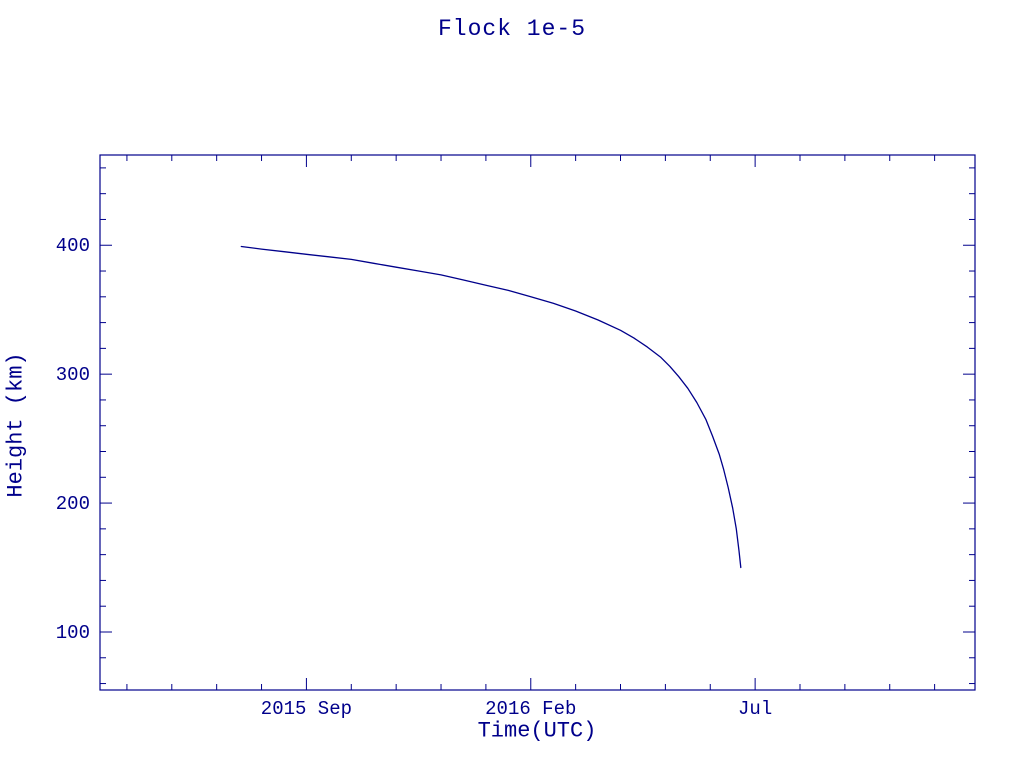 This screenshot has height=768, width=1024. What do you see at coordinates (512, 29) in the screenshot?
I see `chart-title: Flock 1e-5` at bounding box center [512, 29].